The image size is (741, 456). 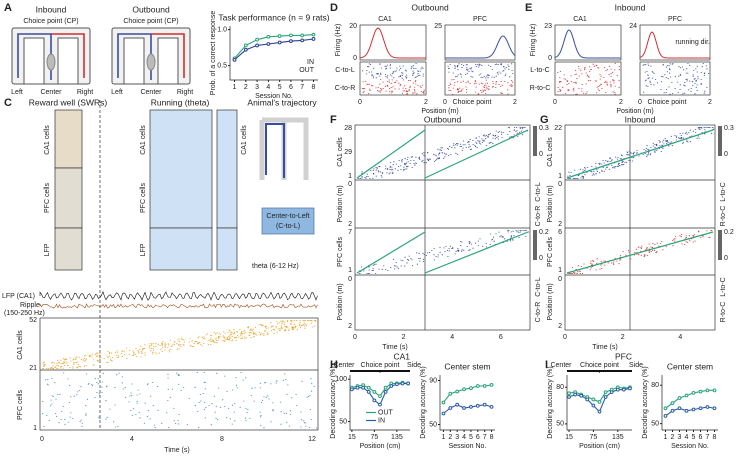 I want to click on label: A, so click(x=8, y=8).